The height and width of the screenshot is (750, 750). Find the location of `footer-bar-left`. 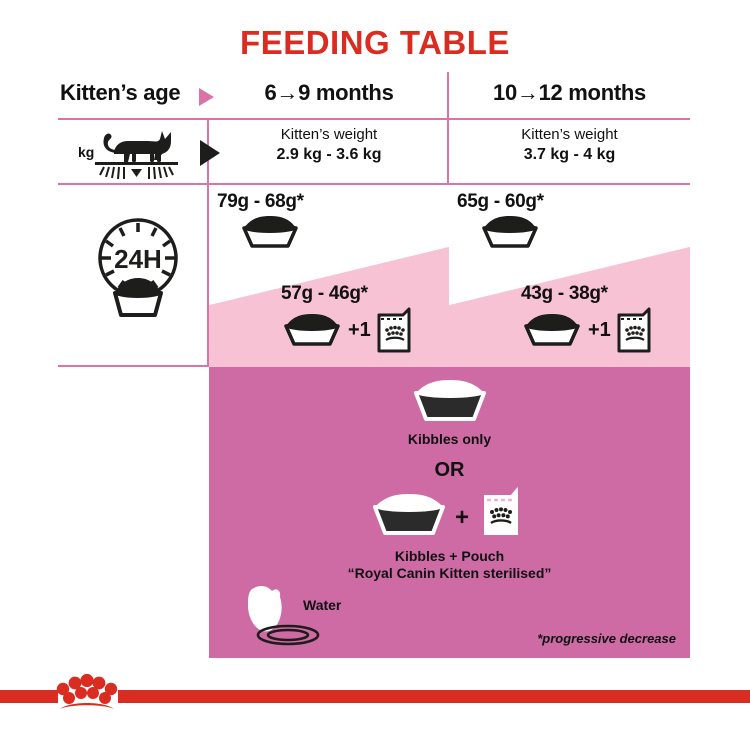

footer-bar-left is located at coordinates (29, 696).